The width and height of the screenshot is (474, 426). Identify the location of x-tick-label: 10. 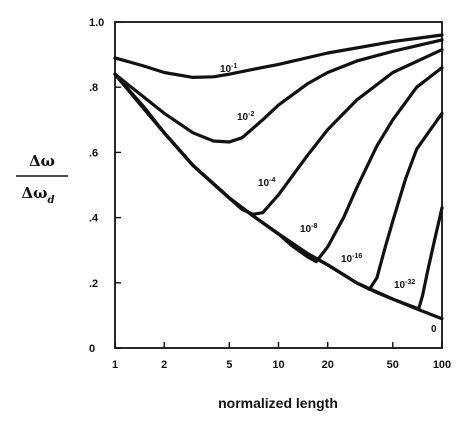
(278, 365).